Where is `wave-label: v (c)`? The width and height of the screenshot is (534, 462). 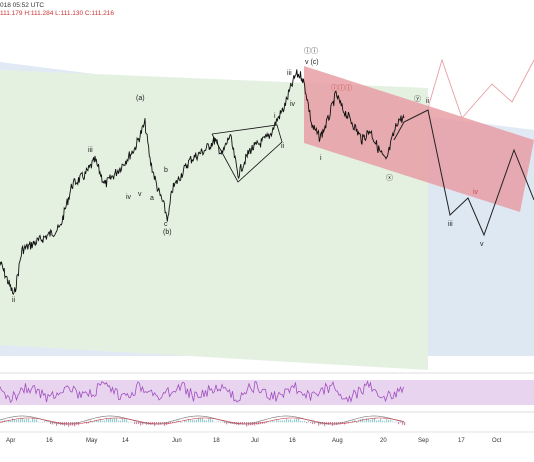 wave-label: v (c) is located at coordinates (312, 62).